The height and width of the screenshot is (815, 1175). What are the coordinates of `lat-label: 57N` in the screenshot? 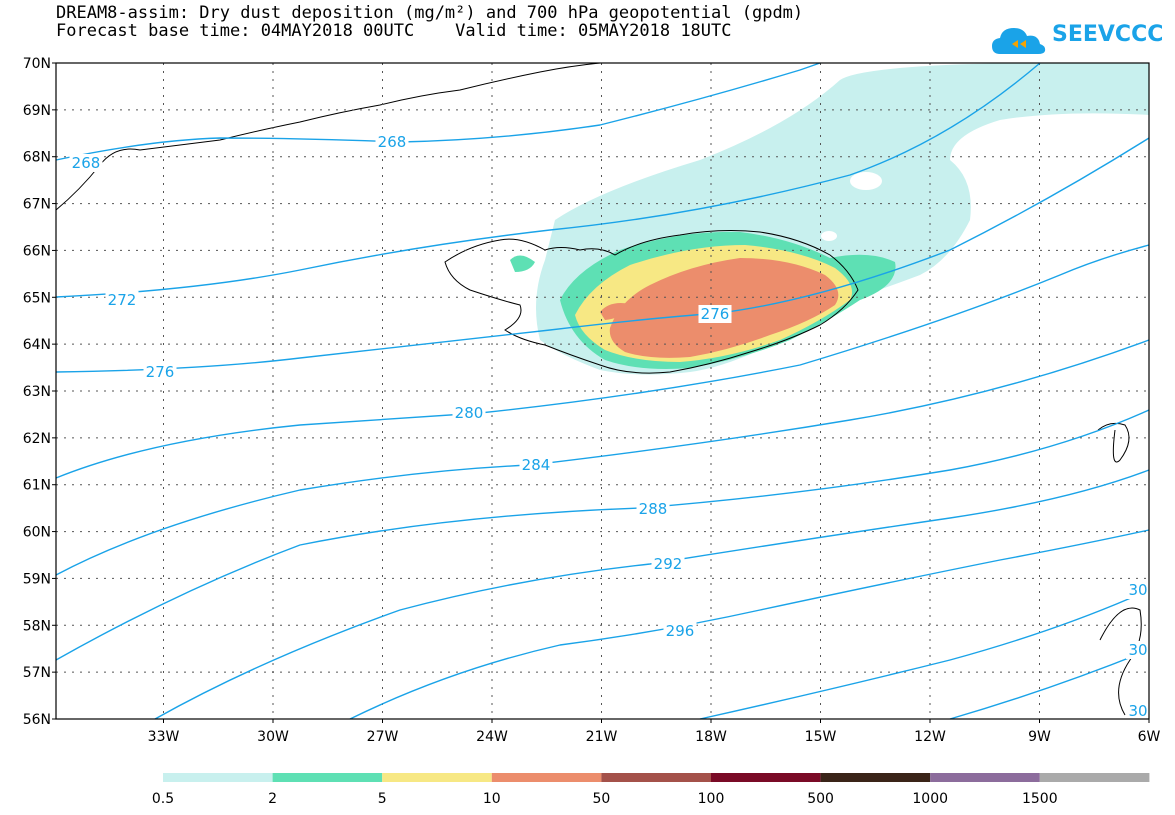 It's located at (37, 673).